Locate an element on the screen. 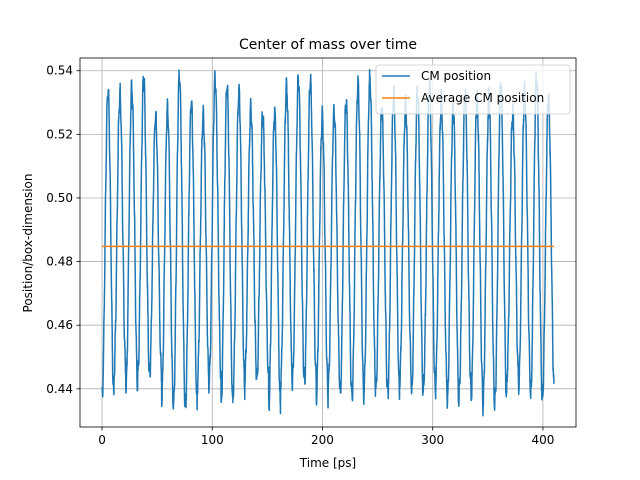 This screenshot has height=480, width=640. legend-box is located at coordinates (473, 89).